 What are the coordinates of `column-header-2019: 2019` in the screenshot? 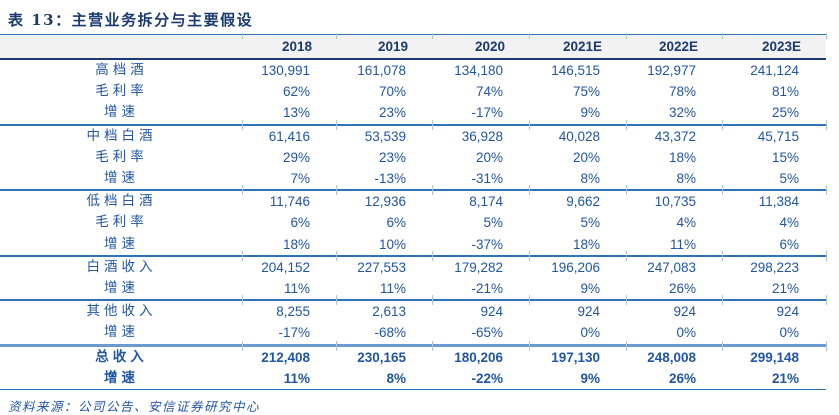 It's located at (384, 46).